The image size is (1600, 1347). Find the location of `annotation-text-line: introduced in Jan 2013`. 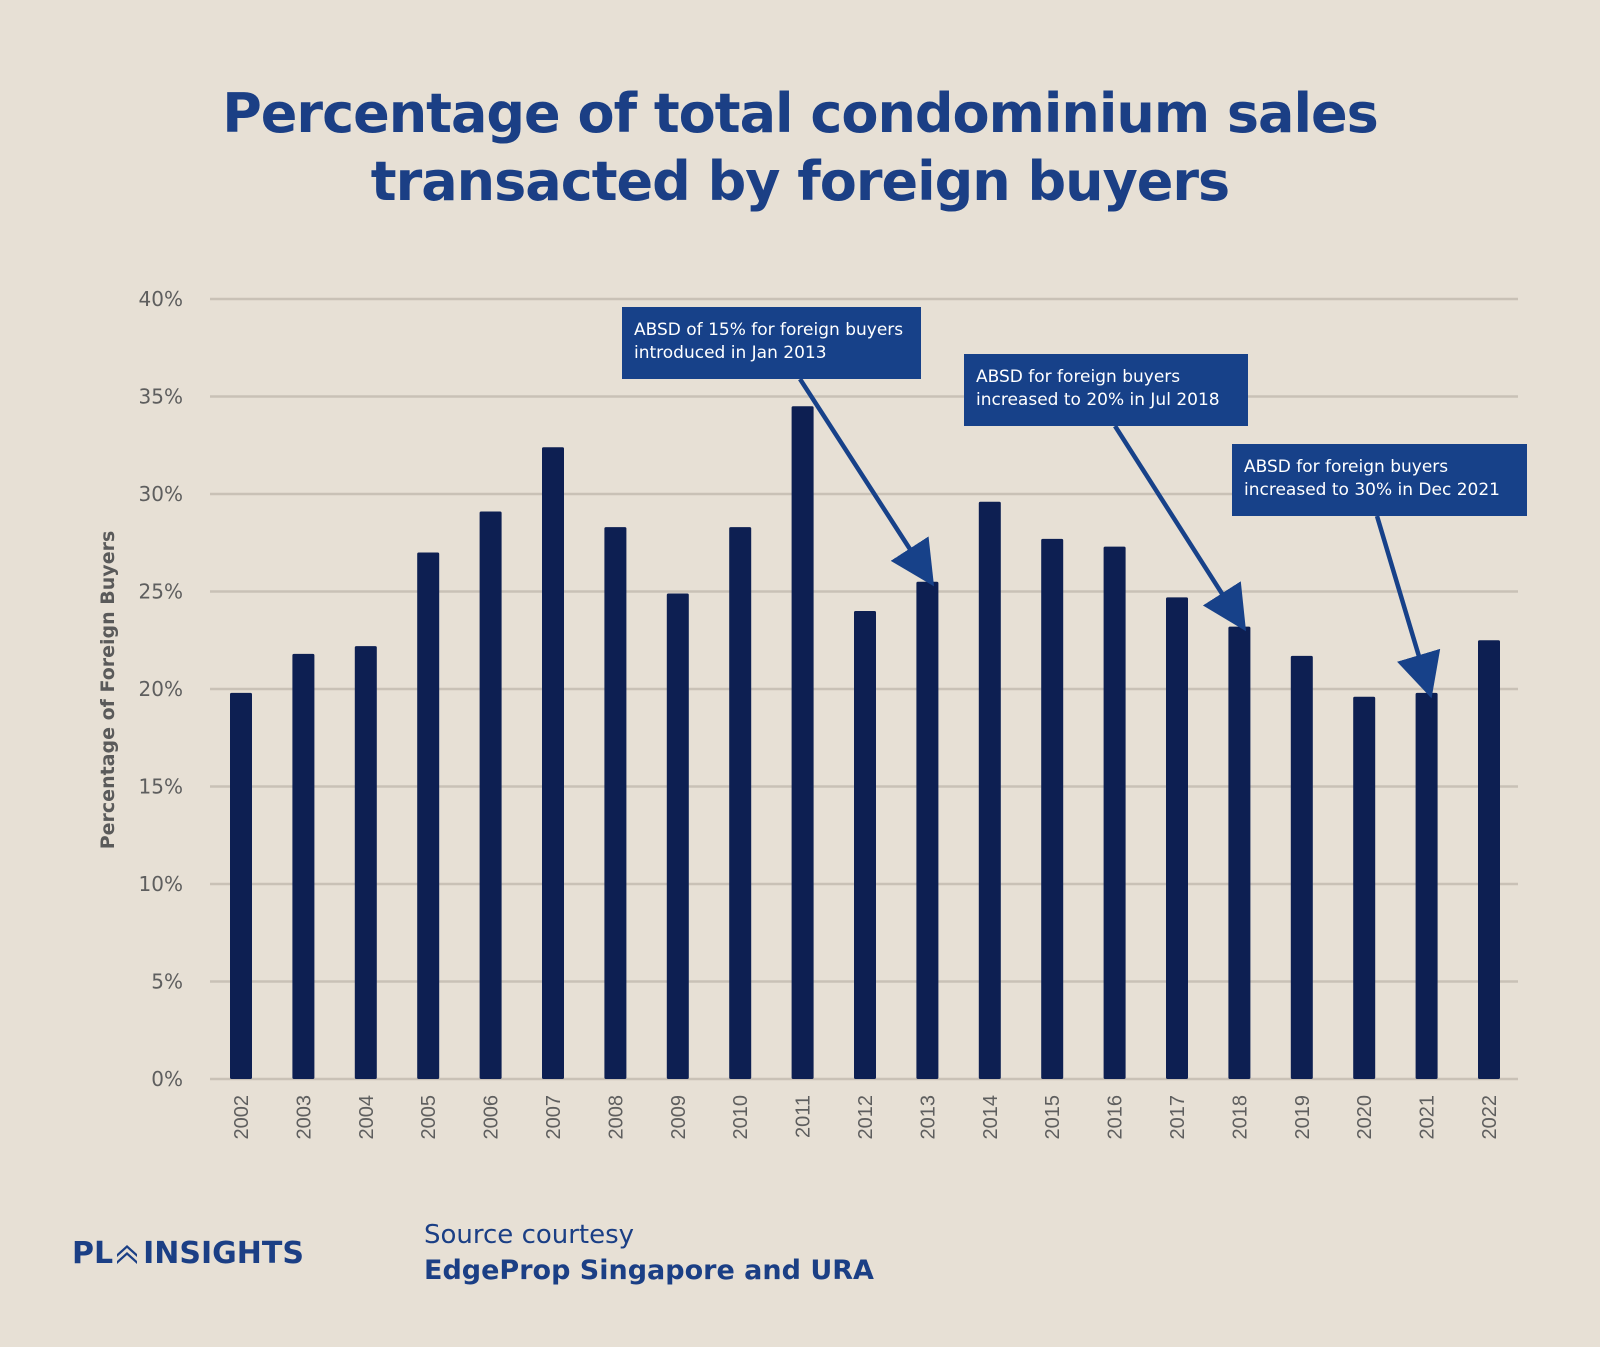

annotation-text-line: introduced in Jan 2013 is located at coordinates (730, 353).